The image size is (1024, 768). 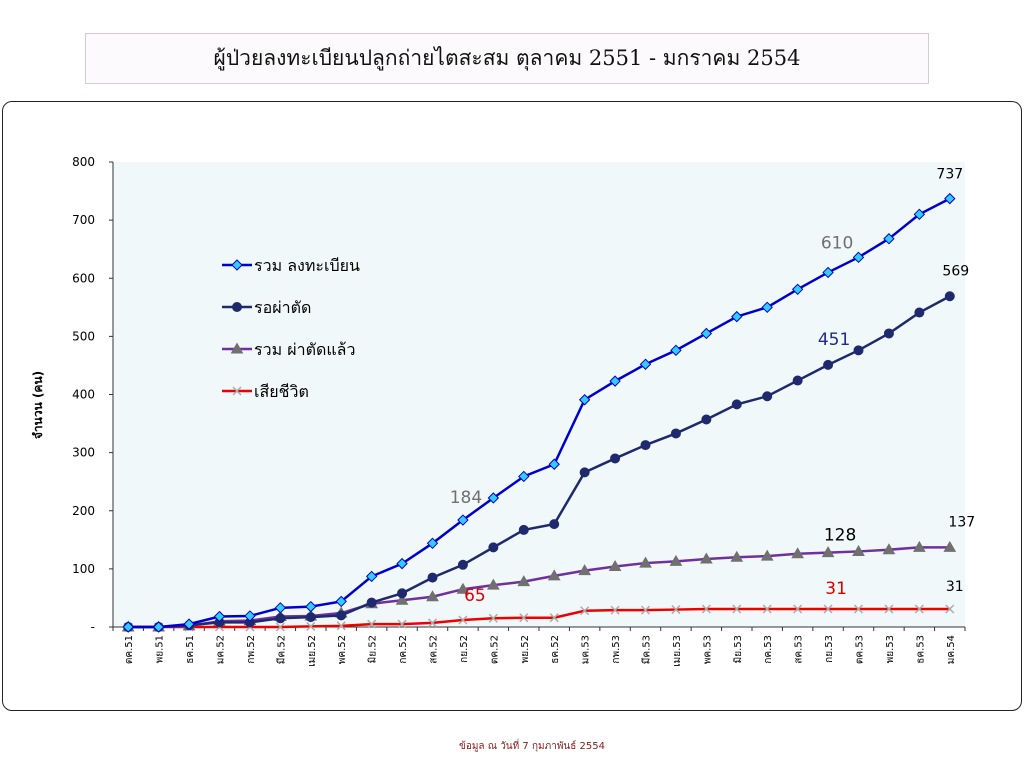 What do you see at coordinates (83, 336) in the screenshot?
I see `y-tick-label: 500` at bounding box center [83, 336].